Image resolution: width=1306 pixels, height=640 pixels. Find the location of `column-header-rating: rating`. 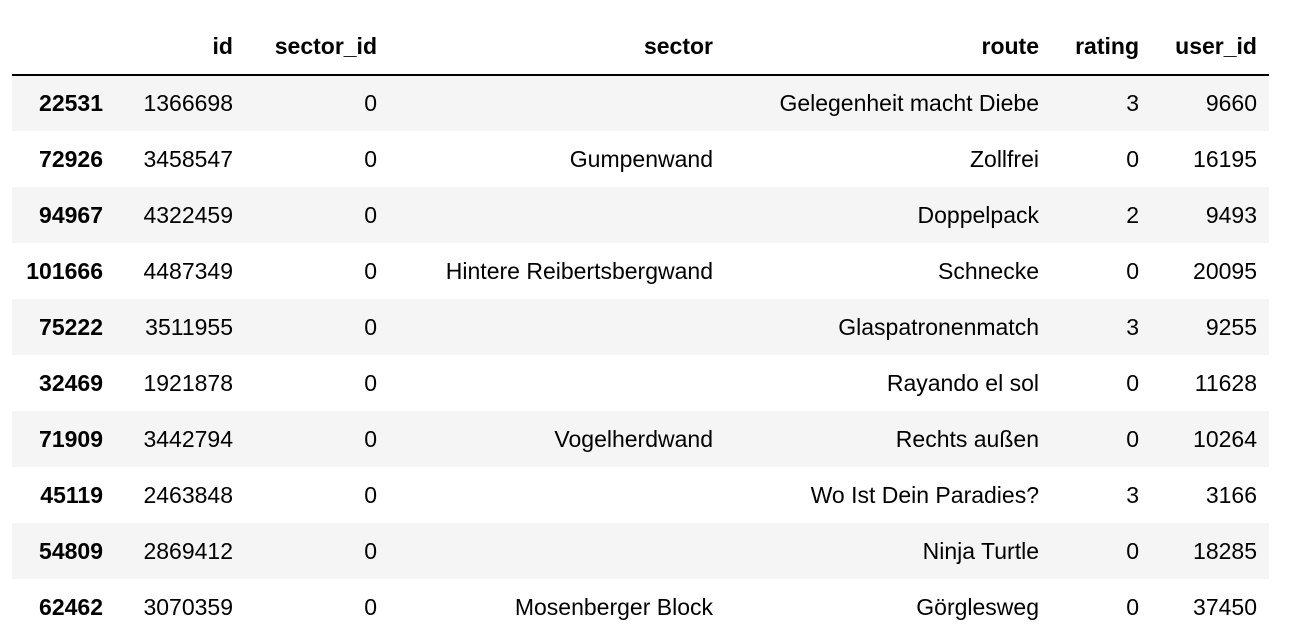

column-header-rating: rating is located at coordinates (1101, 46).